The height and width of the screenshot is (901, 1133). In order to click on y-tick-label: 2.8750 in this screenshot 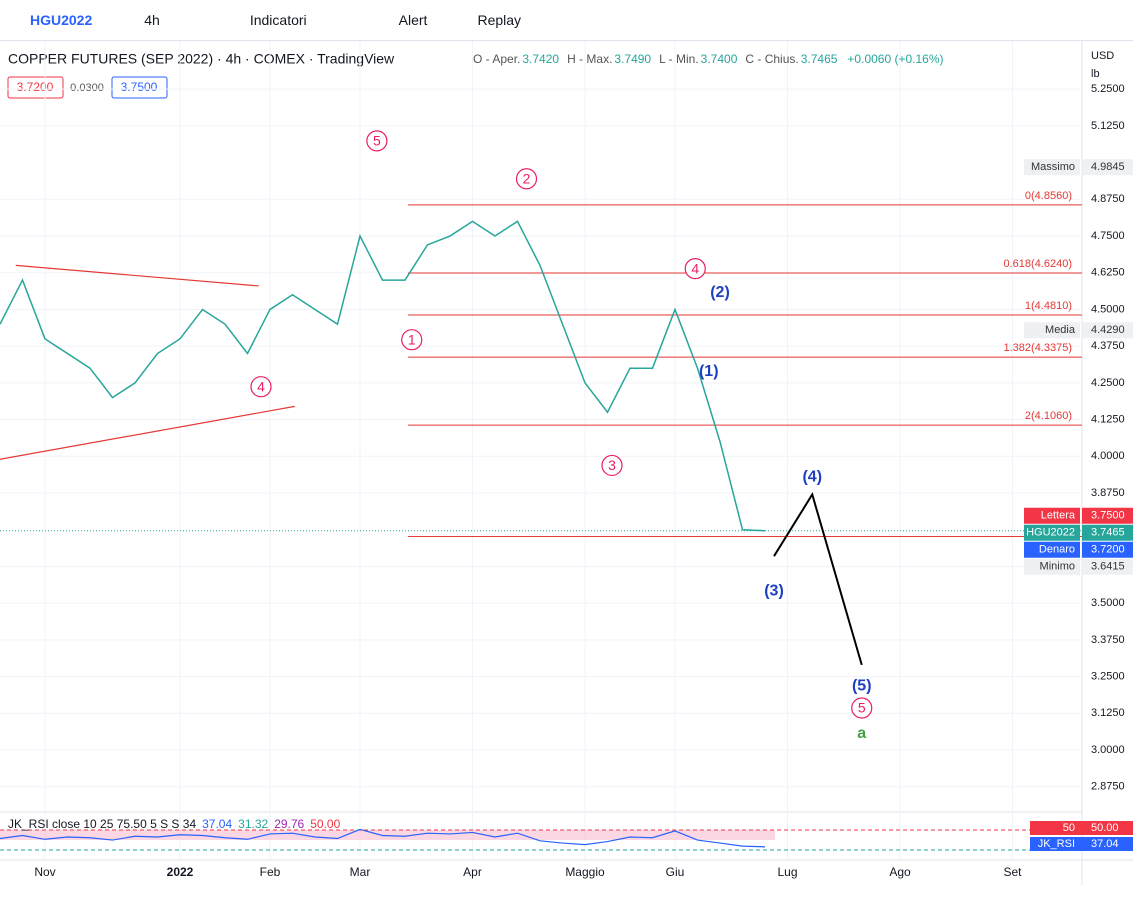, I will do `click(1108, 787)`.